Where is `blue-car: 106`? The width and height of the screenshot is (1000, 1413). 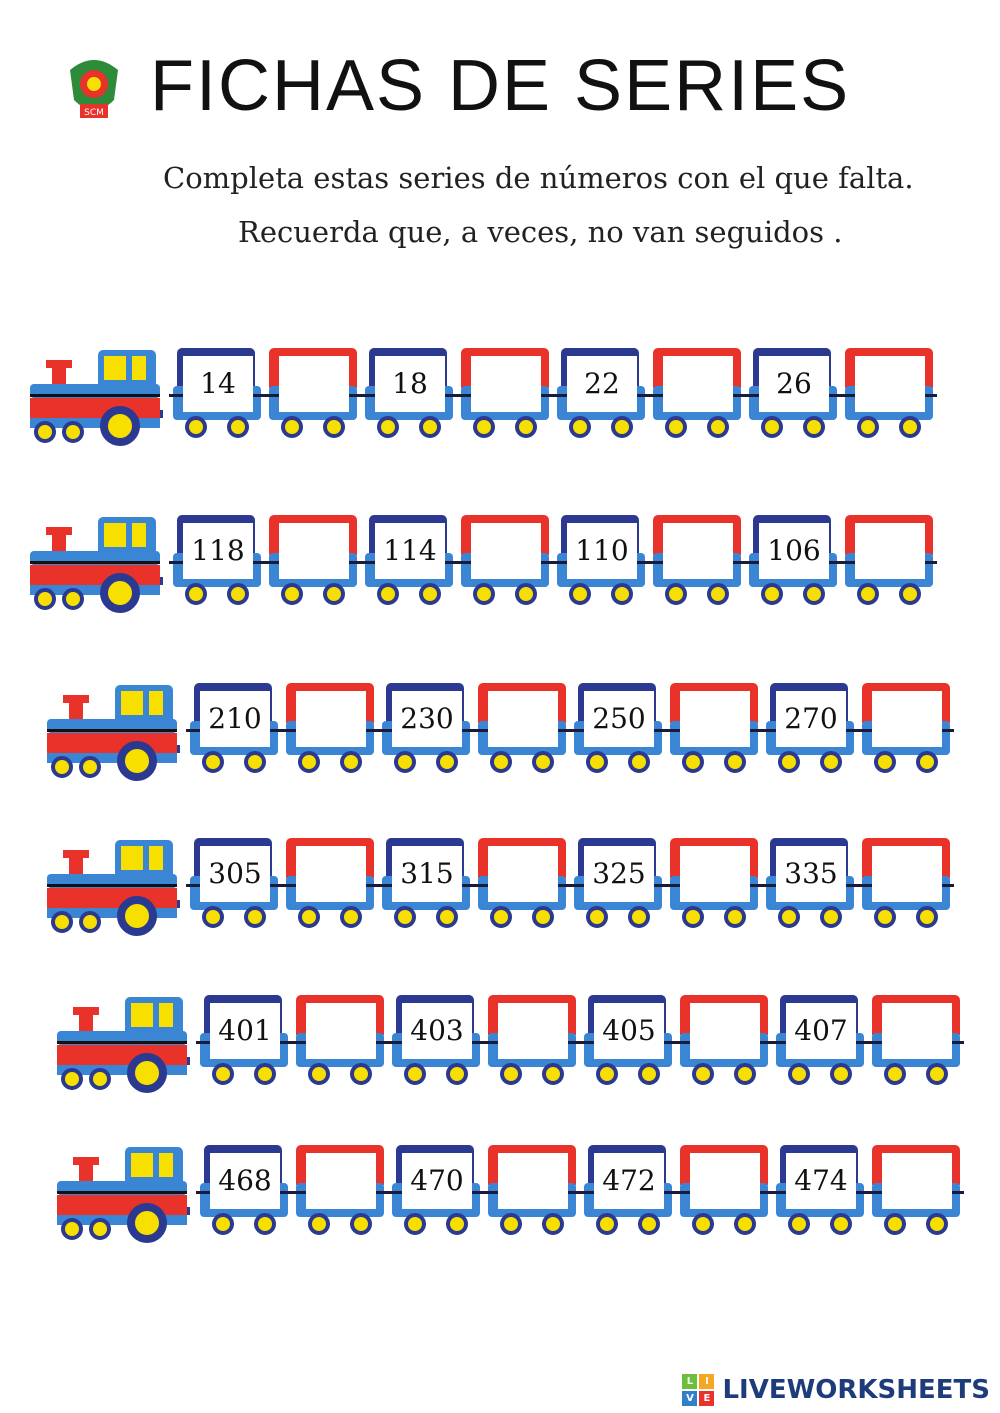
blue-car: 106 is located at coordinates (793, 565).